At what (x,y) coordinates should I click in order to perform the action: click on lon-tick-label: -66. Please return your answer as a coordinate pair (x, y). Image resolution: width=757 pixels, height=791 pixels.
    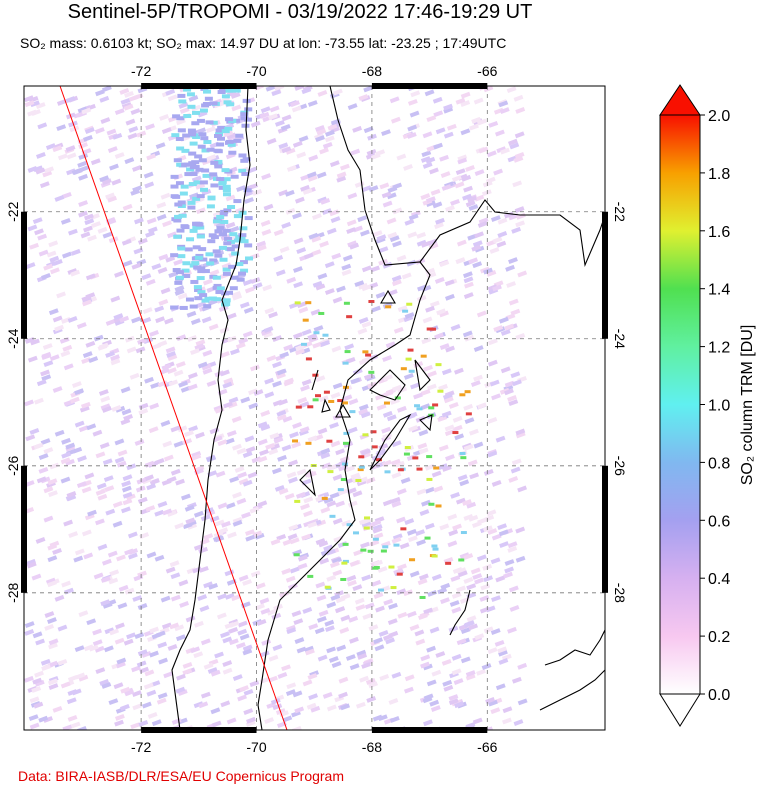
    Looking at the image, I should click on (487, 71).